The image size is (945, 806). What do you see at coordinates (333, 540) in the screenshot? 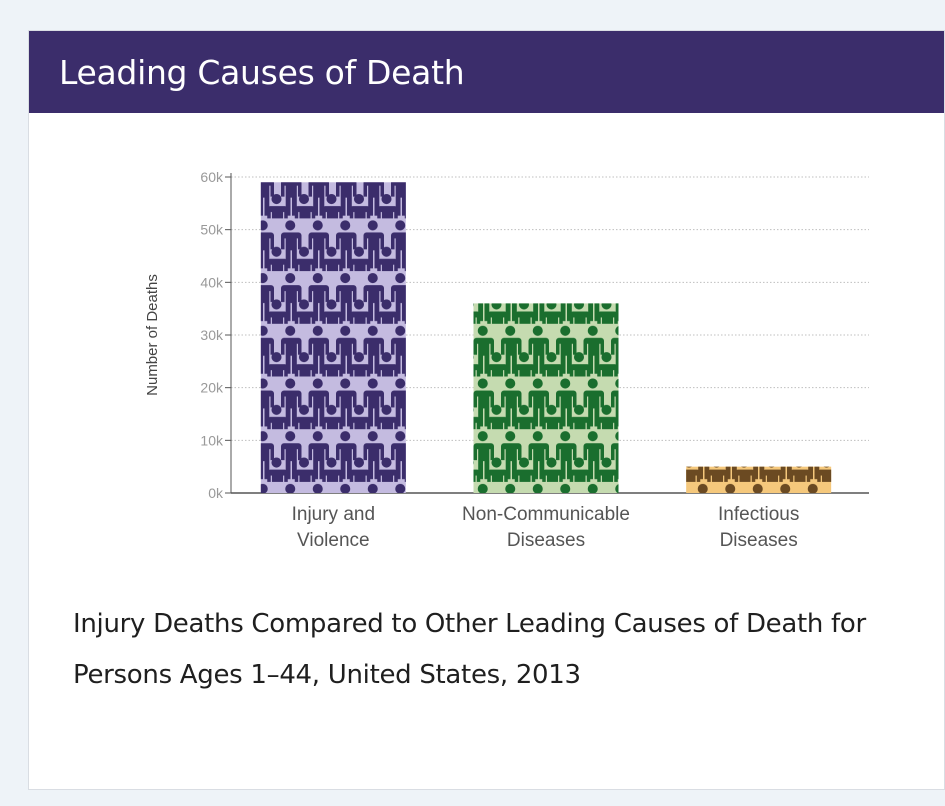
I see `x-tick-label: Violence` at bounding box center [333, 540].